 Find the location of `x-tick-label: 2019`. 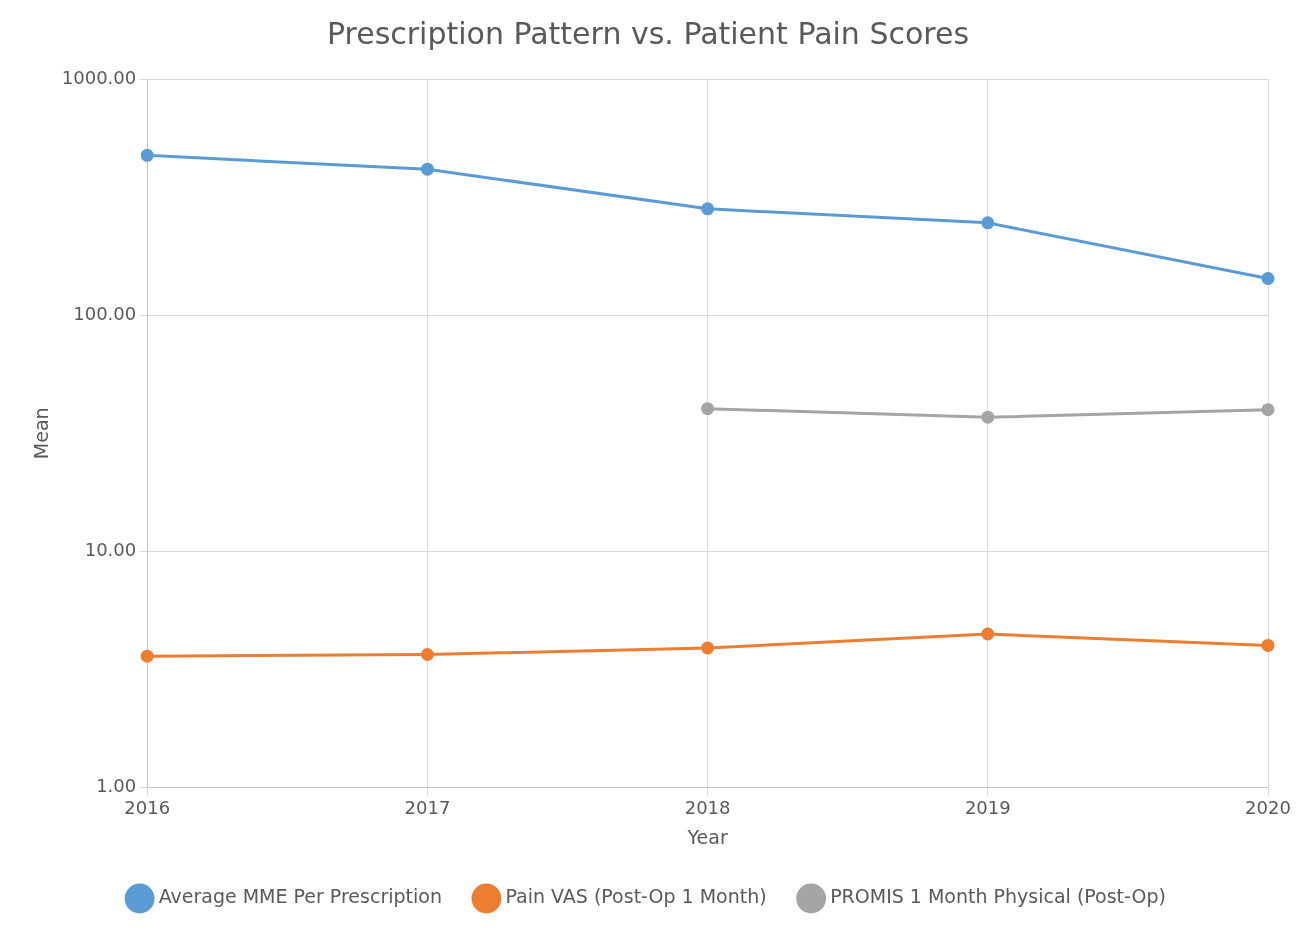

x-tick-label: 2019 is located at coordinates (987, 808).